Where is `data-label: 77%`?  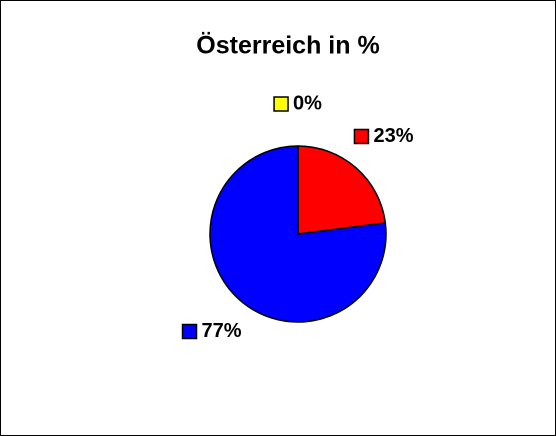
data-label: 77% is located at coordinates (222, 331).